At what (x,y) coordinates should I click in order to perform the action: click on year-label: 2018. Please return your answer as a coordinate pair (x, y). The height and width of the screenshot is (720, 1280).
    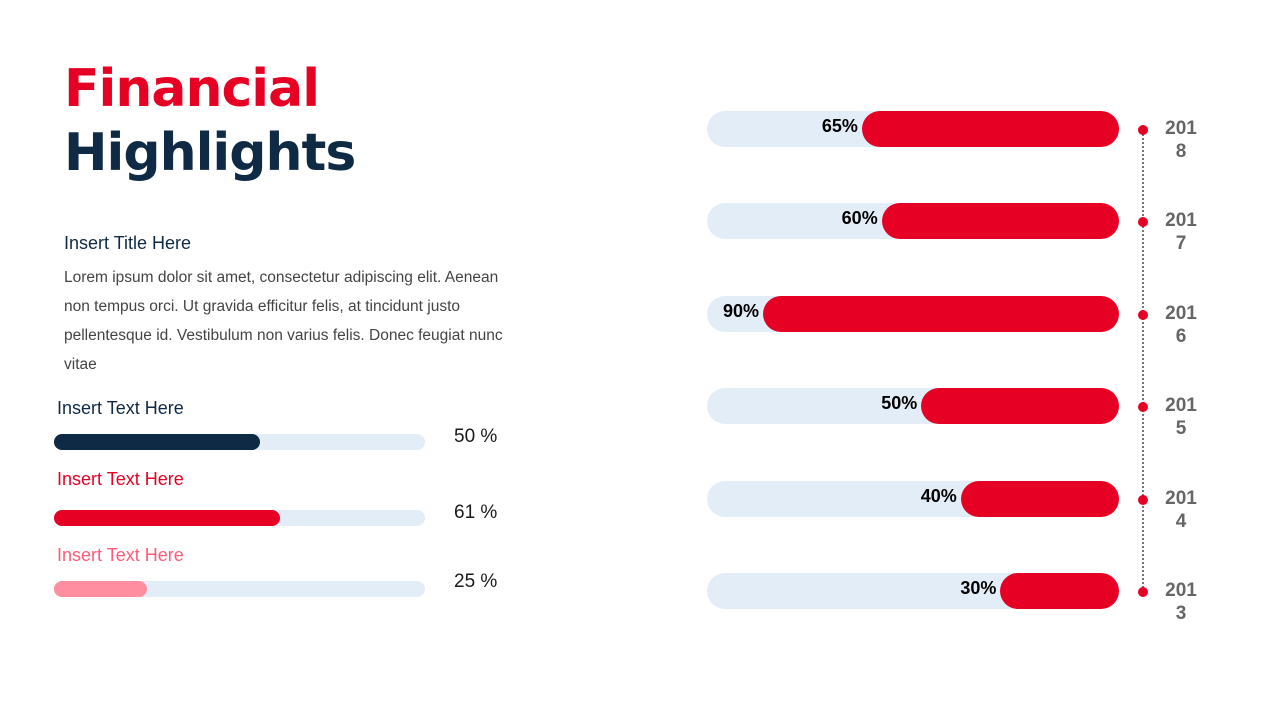
    Looking at the image, I should click on (1181, 140).